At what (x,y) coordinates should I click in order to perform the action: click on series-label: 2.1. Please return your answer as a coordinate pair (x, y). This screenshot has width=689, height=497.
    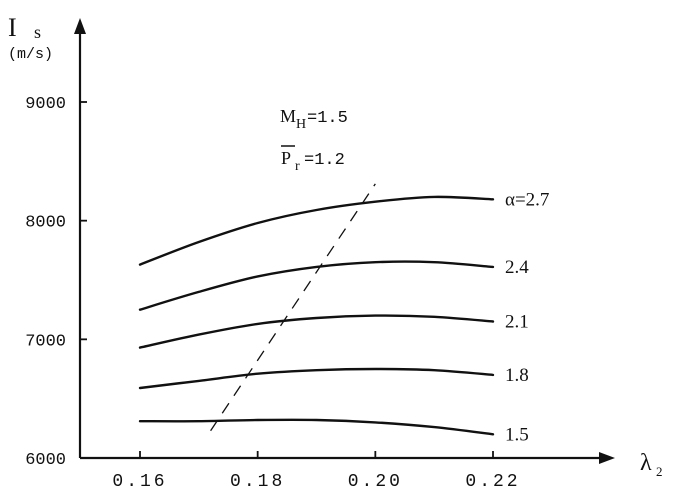
    Looking at the image, I should click on (517, 322).